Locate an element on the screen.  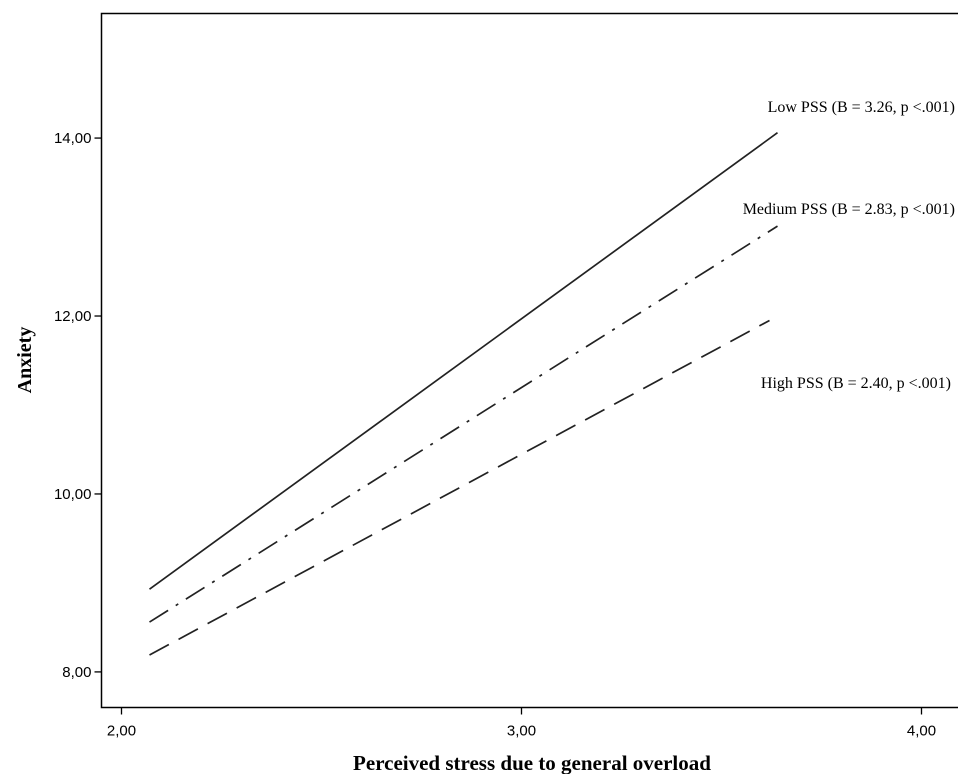
series-label: High PSS (B = 2.40, p <.001) is located at coordinates (856, 383).